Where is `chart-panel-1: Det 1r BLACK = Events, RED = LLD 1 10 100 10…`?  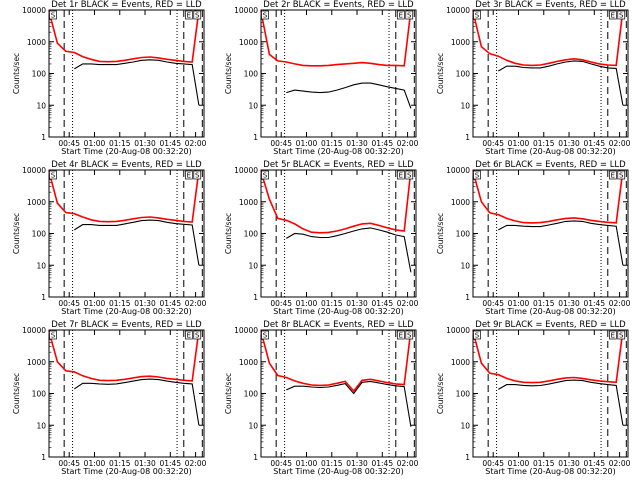 chart-panel-1: Det 1r BLACK = Events, RED = LLD 1 10 100 10… is located at coordinates (109, 78).